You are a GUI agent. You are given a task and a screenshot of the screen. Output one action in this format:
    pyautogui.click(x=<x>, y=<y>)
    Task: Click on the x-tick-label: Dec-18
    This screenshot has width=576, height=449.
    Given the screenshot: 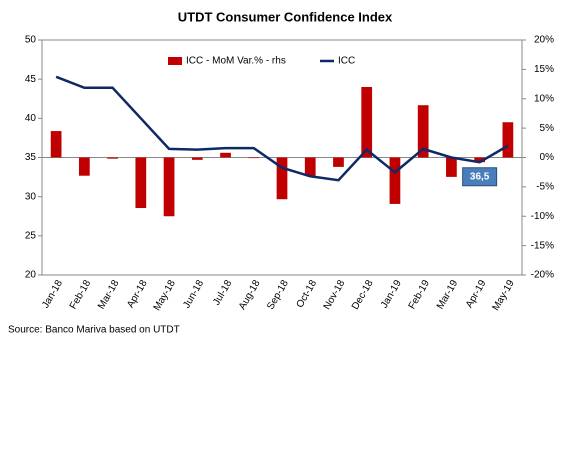 What is the action you would take?
    pyautogui.click(x=363, y=295)
    